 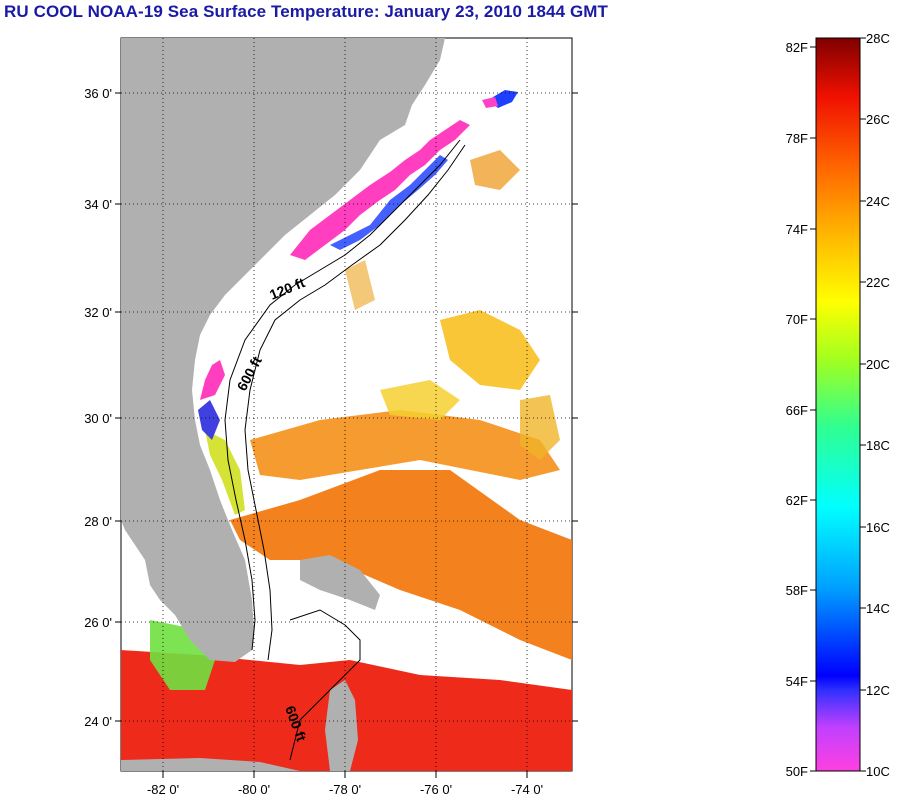 I want to click on colorbar-c-label: 10C, so click(x=878, y=771).